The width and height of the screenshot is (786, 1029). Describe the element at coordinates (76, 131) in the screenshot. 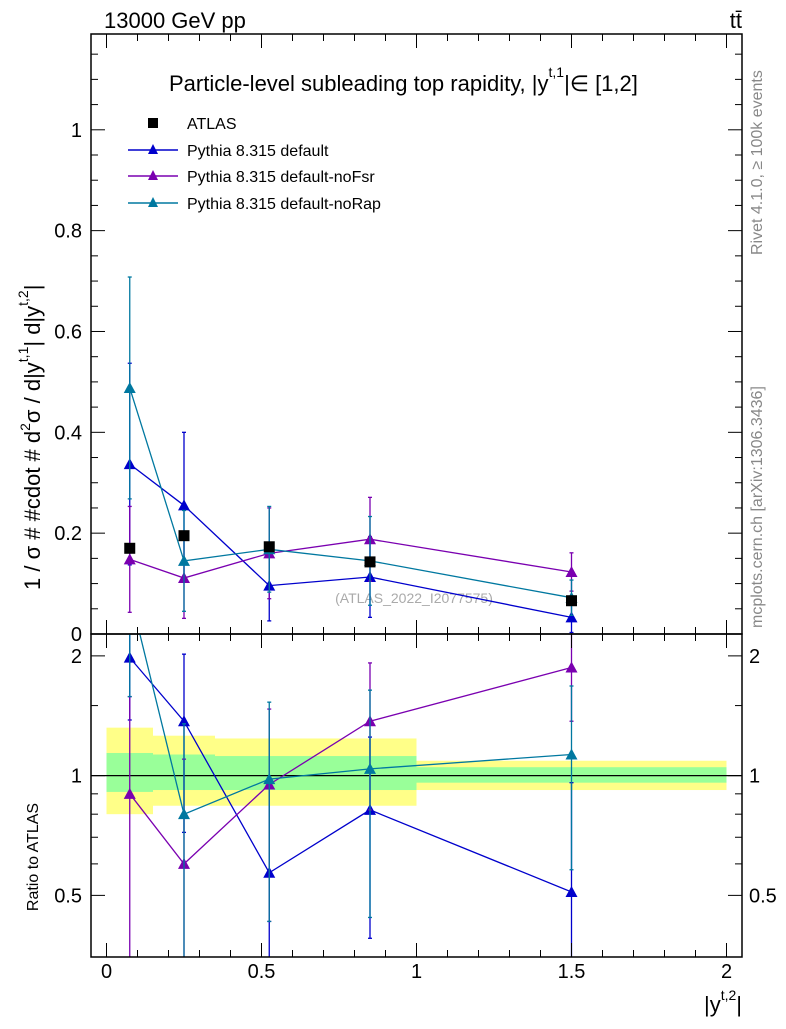

I see `y-tick-label: 1` at that location.